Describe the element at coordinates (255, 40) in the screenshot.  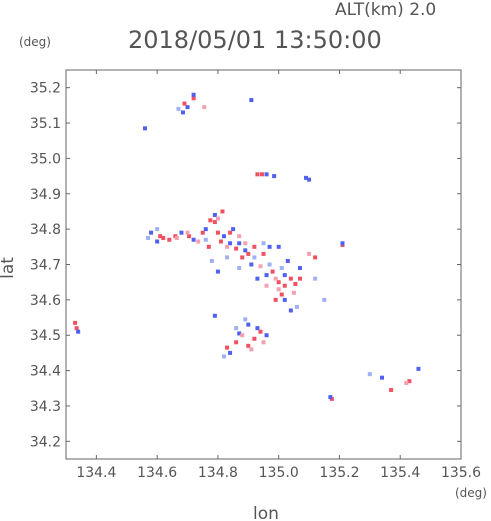
I see `chart-title: 2018/05/01 13:50:00` at that location.